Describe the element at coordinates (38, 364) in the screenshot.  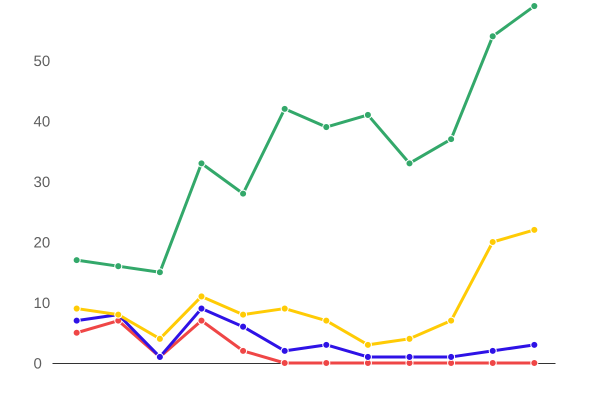
I see `y-tick-label: 0` at that location.